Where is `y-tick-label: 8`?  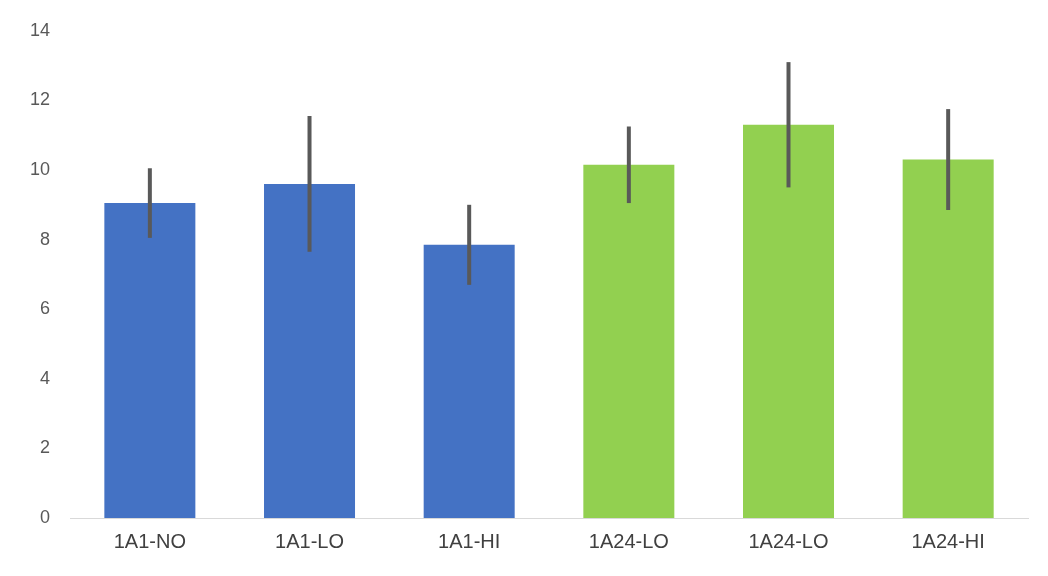
y-tick-label: 8 is located at coordinates (45, 238).